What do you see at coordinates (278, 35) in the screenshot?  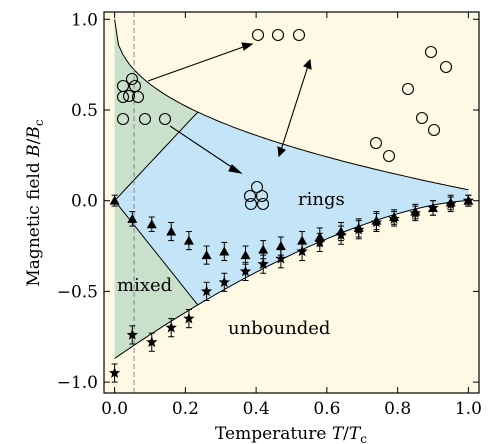 I see `top-ring-config` at bounding box center [278, 35].